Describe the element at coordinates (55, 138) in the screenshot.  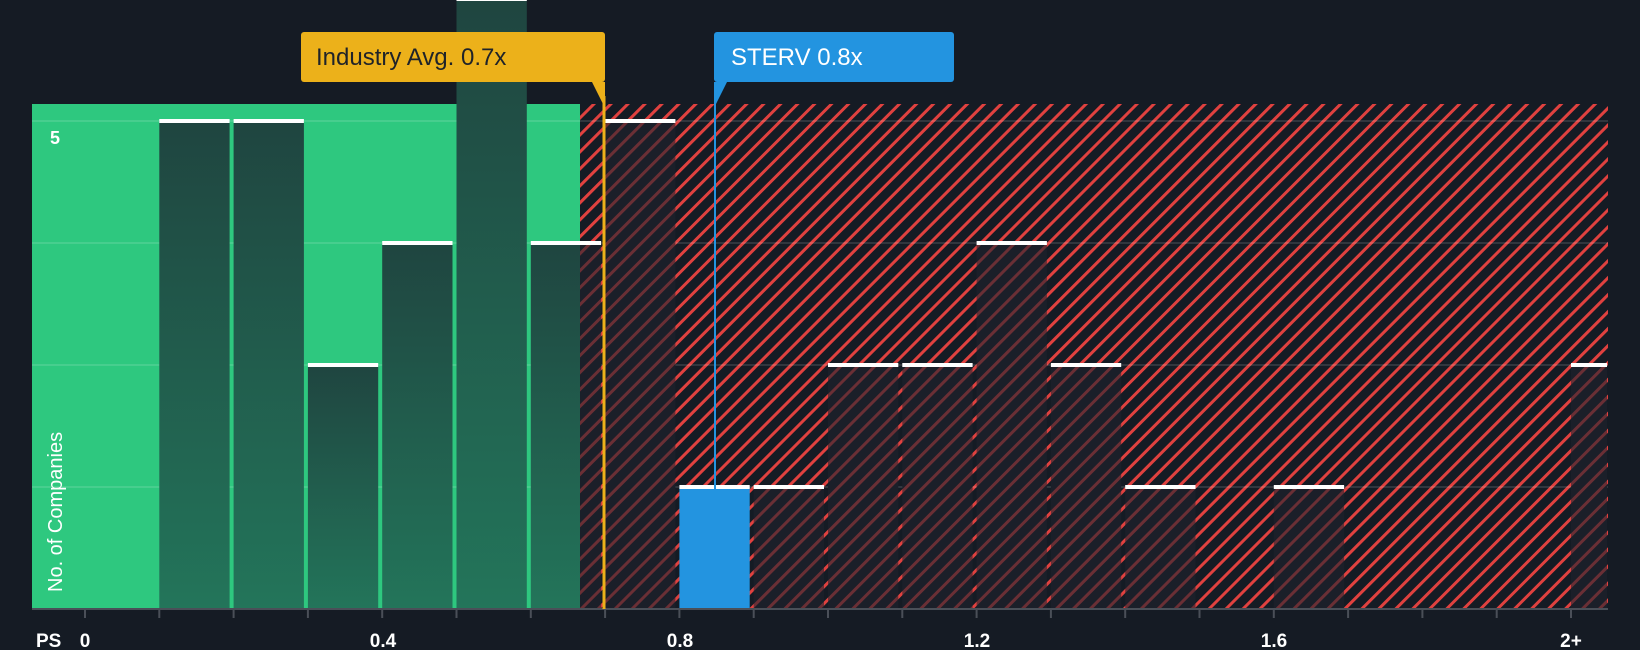
I see `y-tick-5: 5` at that location.